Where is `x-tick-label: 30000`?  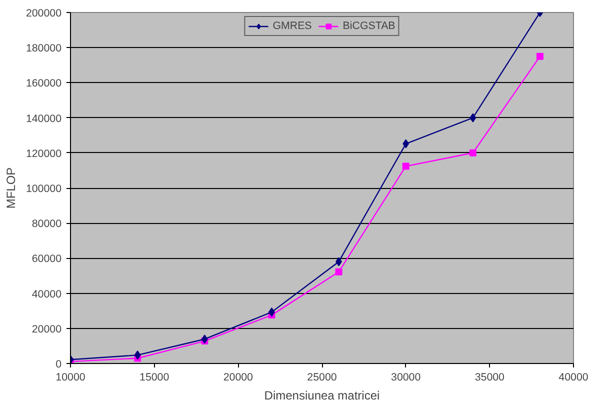
x-tick-label: 30000 is located at coordinates (406, 378).